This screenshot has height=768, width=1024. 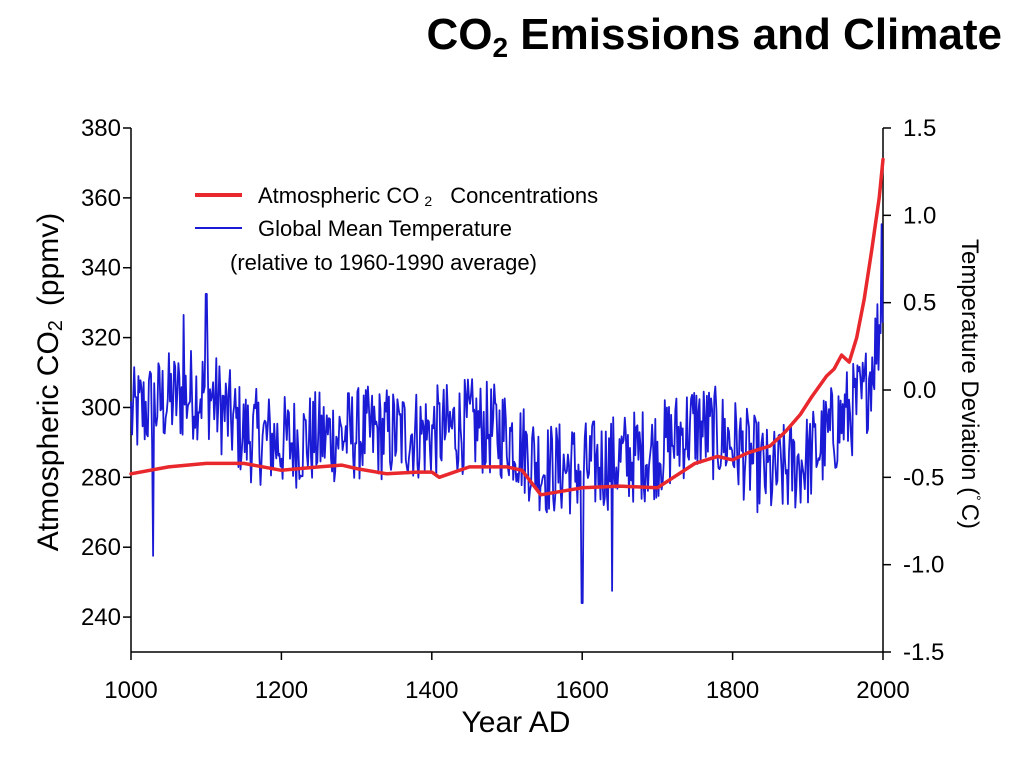 What do you see at coordinates (101, 547) in the screenshot?
I see `left-tick-label: 260` at bounding box center [101, 547].